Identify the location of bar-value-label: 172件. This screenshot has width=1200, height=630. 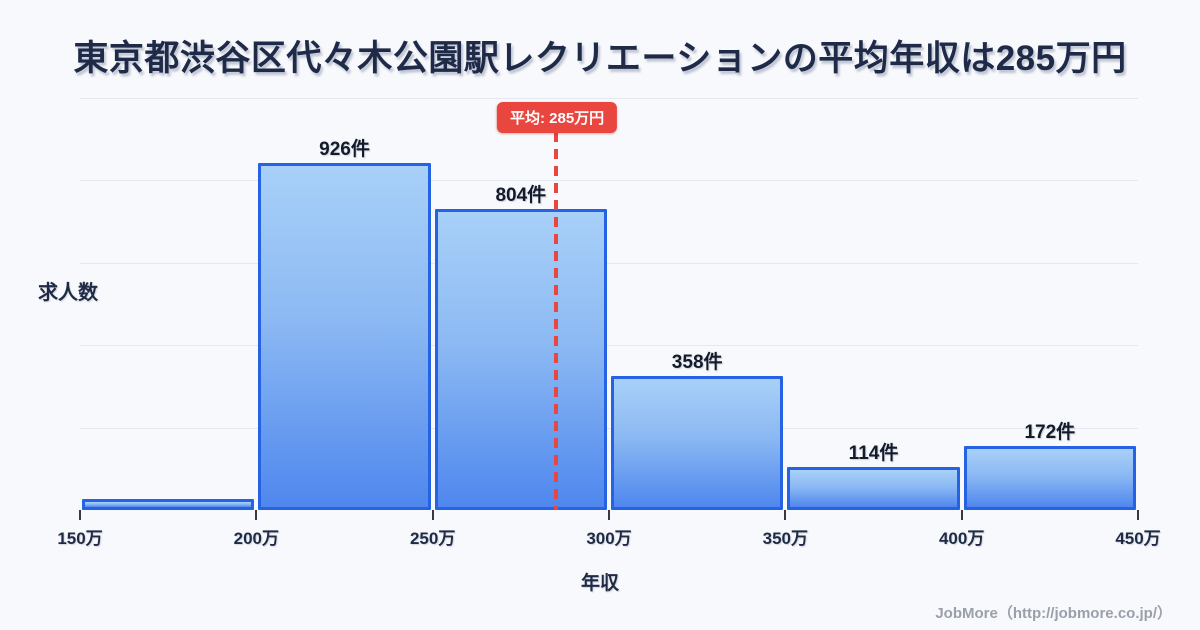
(1050, 432).